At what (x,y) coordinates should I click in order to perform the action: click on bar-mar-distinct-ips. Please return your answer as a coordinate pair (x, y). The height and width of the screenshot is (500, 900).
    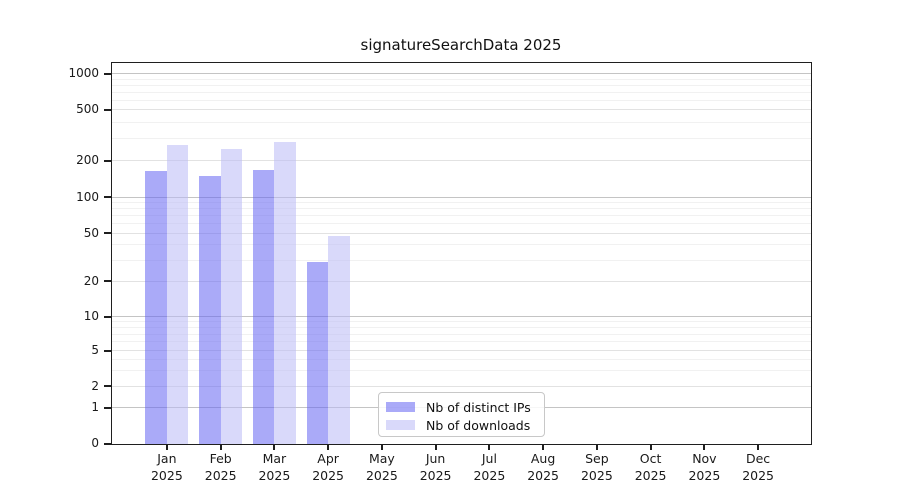
    Looking at the image, I should click on (263, 306).